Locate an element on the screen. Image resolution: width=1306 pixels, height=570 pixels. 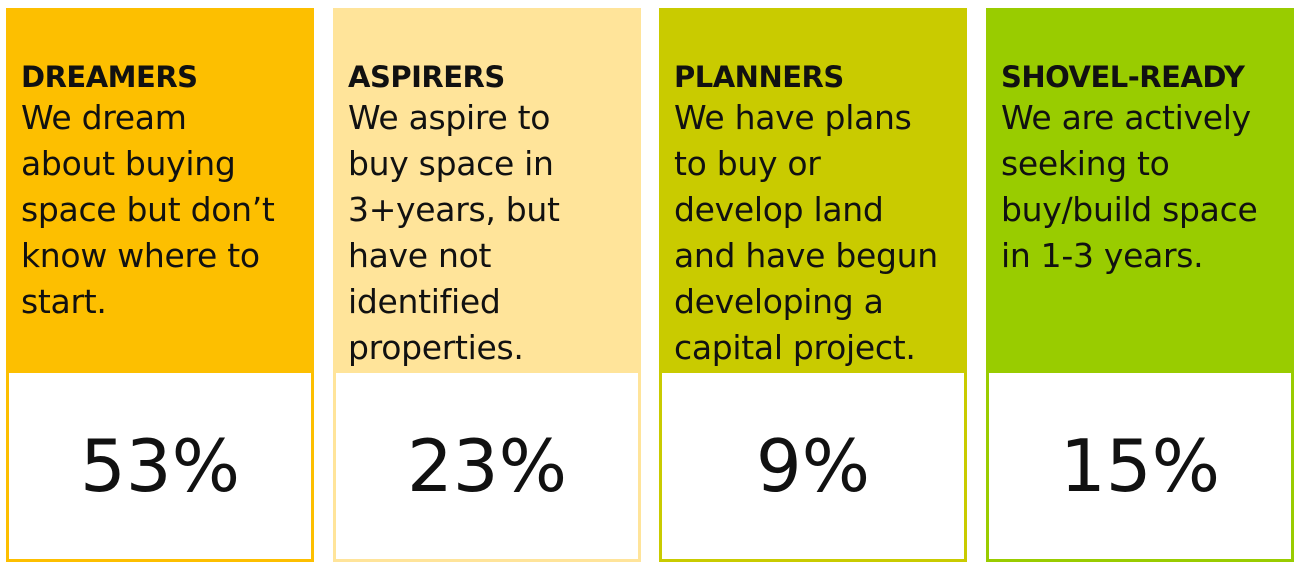
card-value: 53% is located at coordinates (160, 466).